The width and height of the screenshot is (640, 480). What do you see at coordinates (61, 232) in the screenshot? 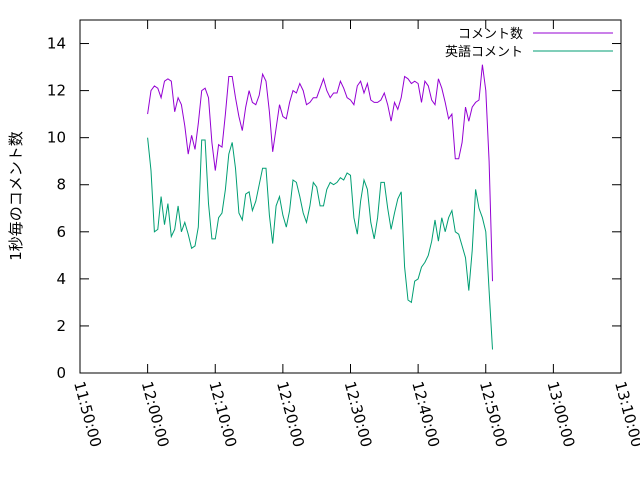
I see `y-tick-label: 6` at bounding box center [61, 232].